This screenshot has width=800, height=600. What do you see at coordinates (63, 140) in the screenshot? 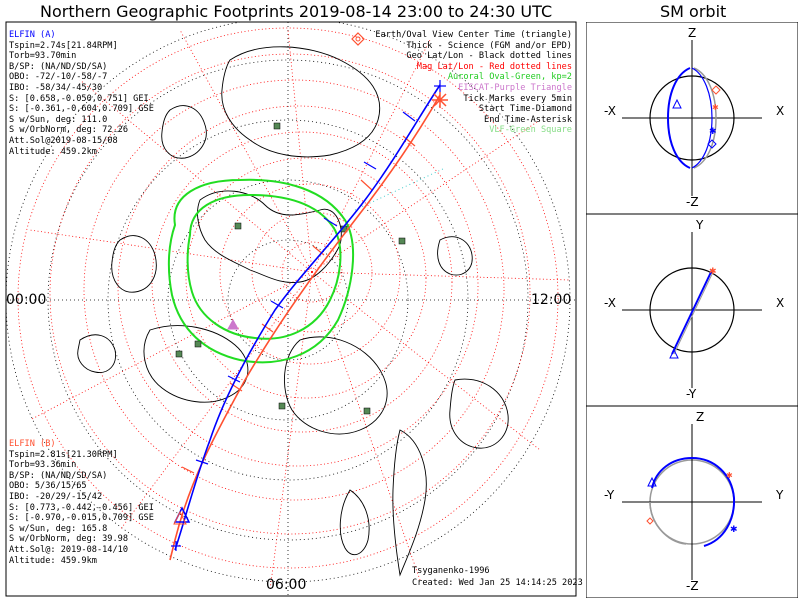
I see `elfin-a-line: Att.Sol@2019-08-15/08` at bounding box center [63, 140].